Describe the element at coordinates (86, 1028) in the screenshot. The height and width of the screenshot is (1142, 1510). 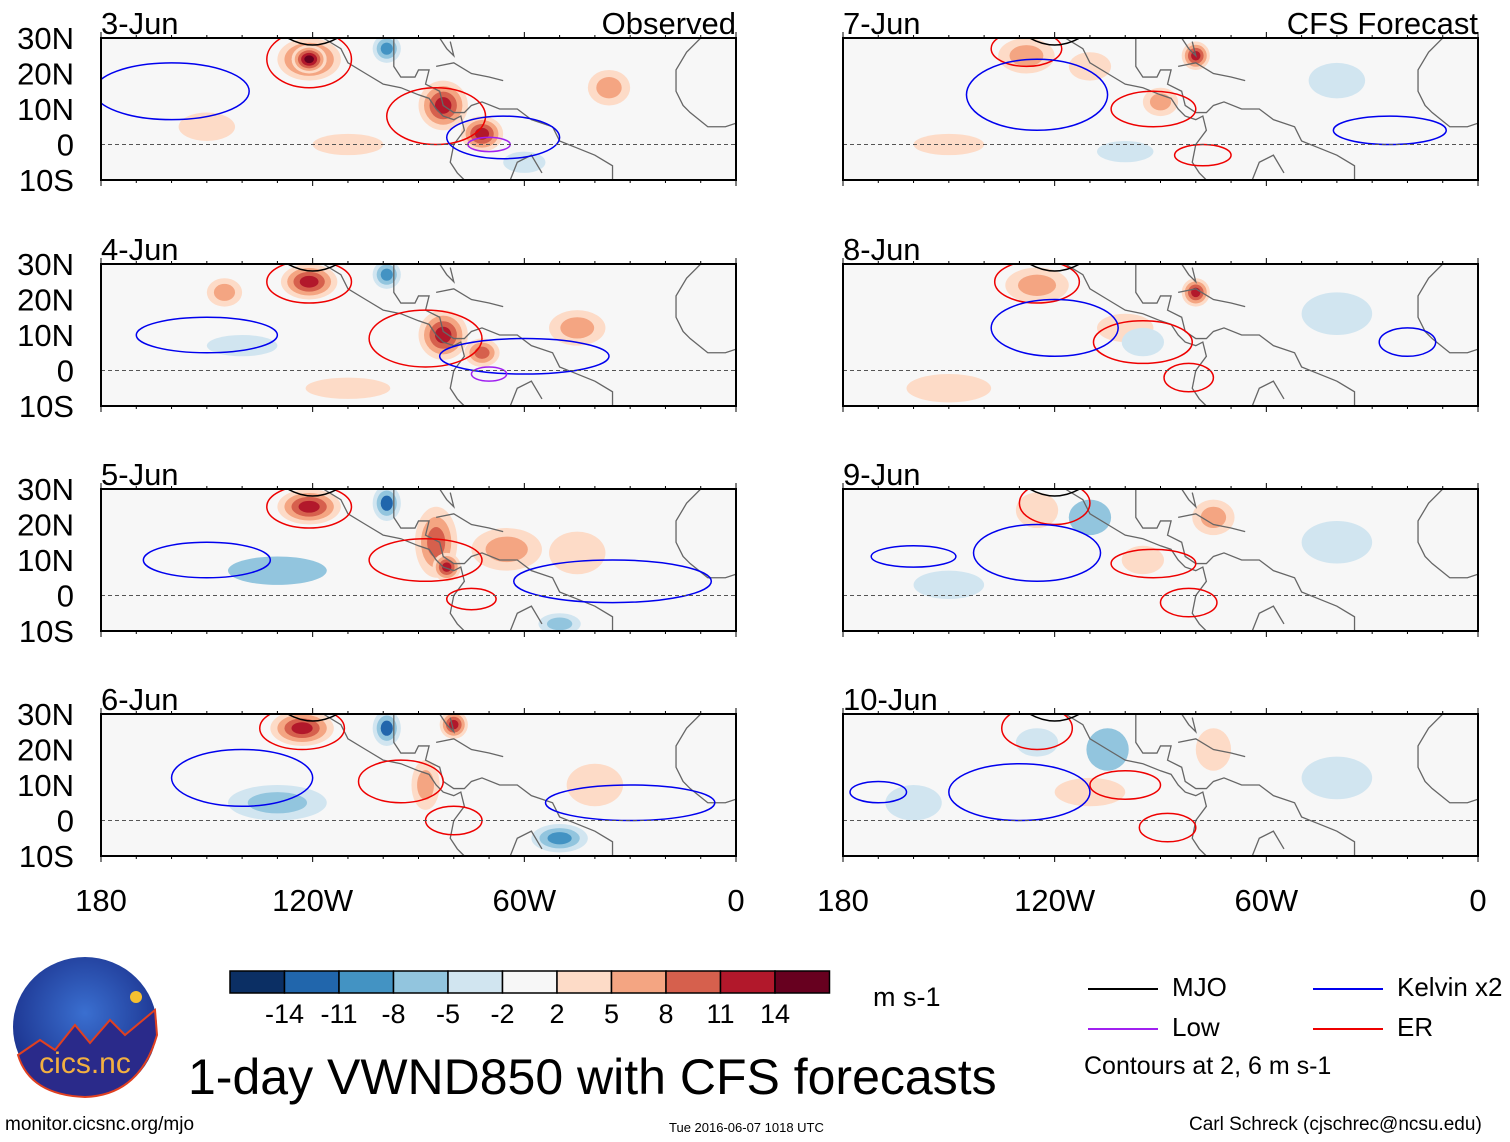
I see `cics-logo: cics.nc` at that location.